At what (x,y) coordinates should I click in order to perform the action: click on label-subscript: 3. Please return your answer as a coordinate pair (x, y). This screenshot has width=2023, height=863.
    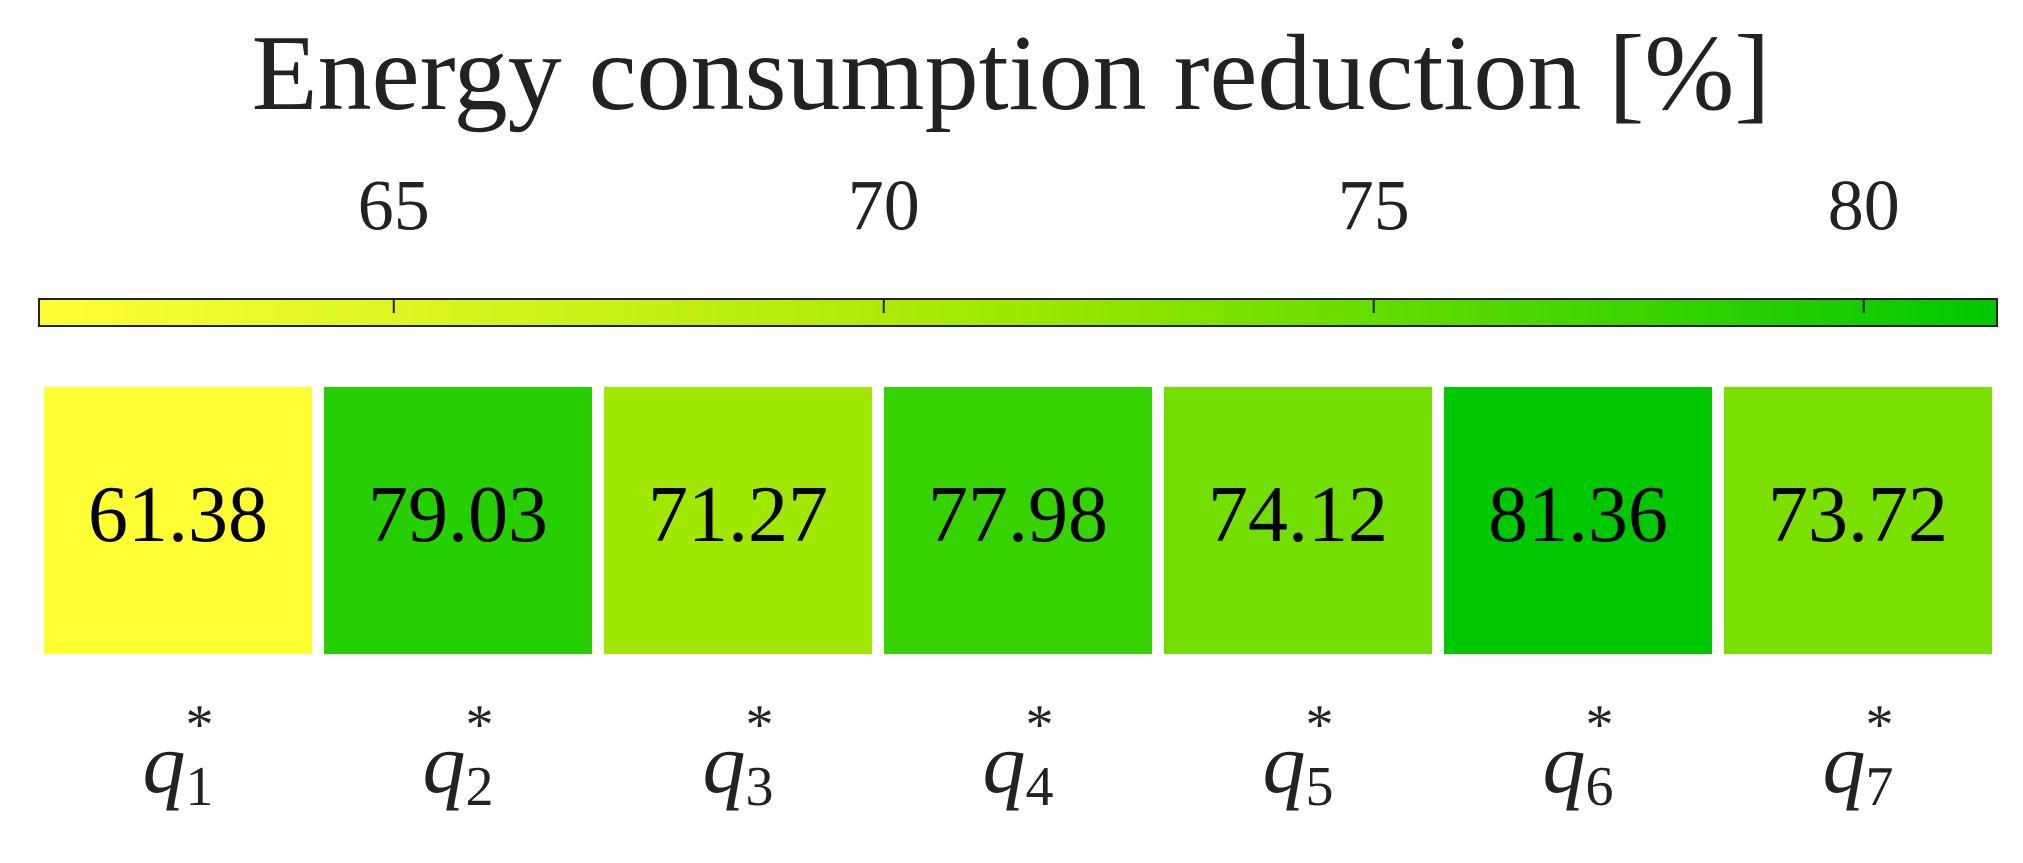
    Looking at the image, I should click on (760, 787).